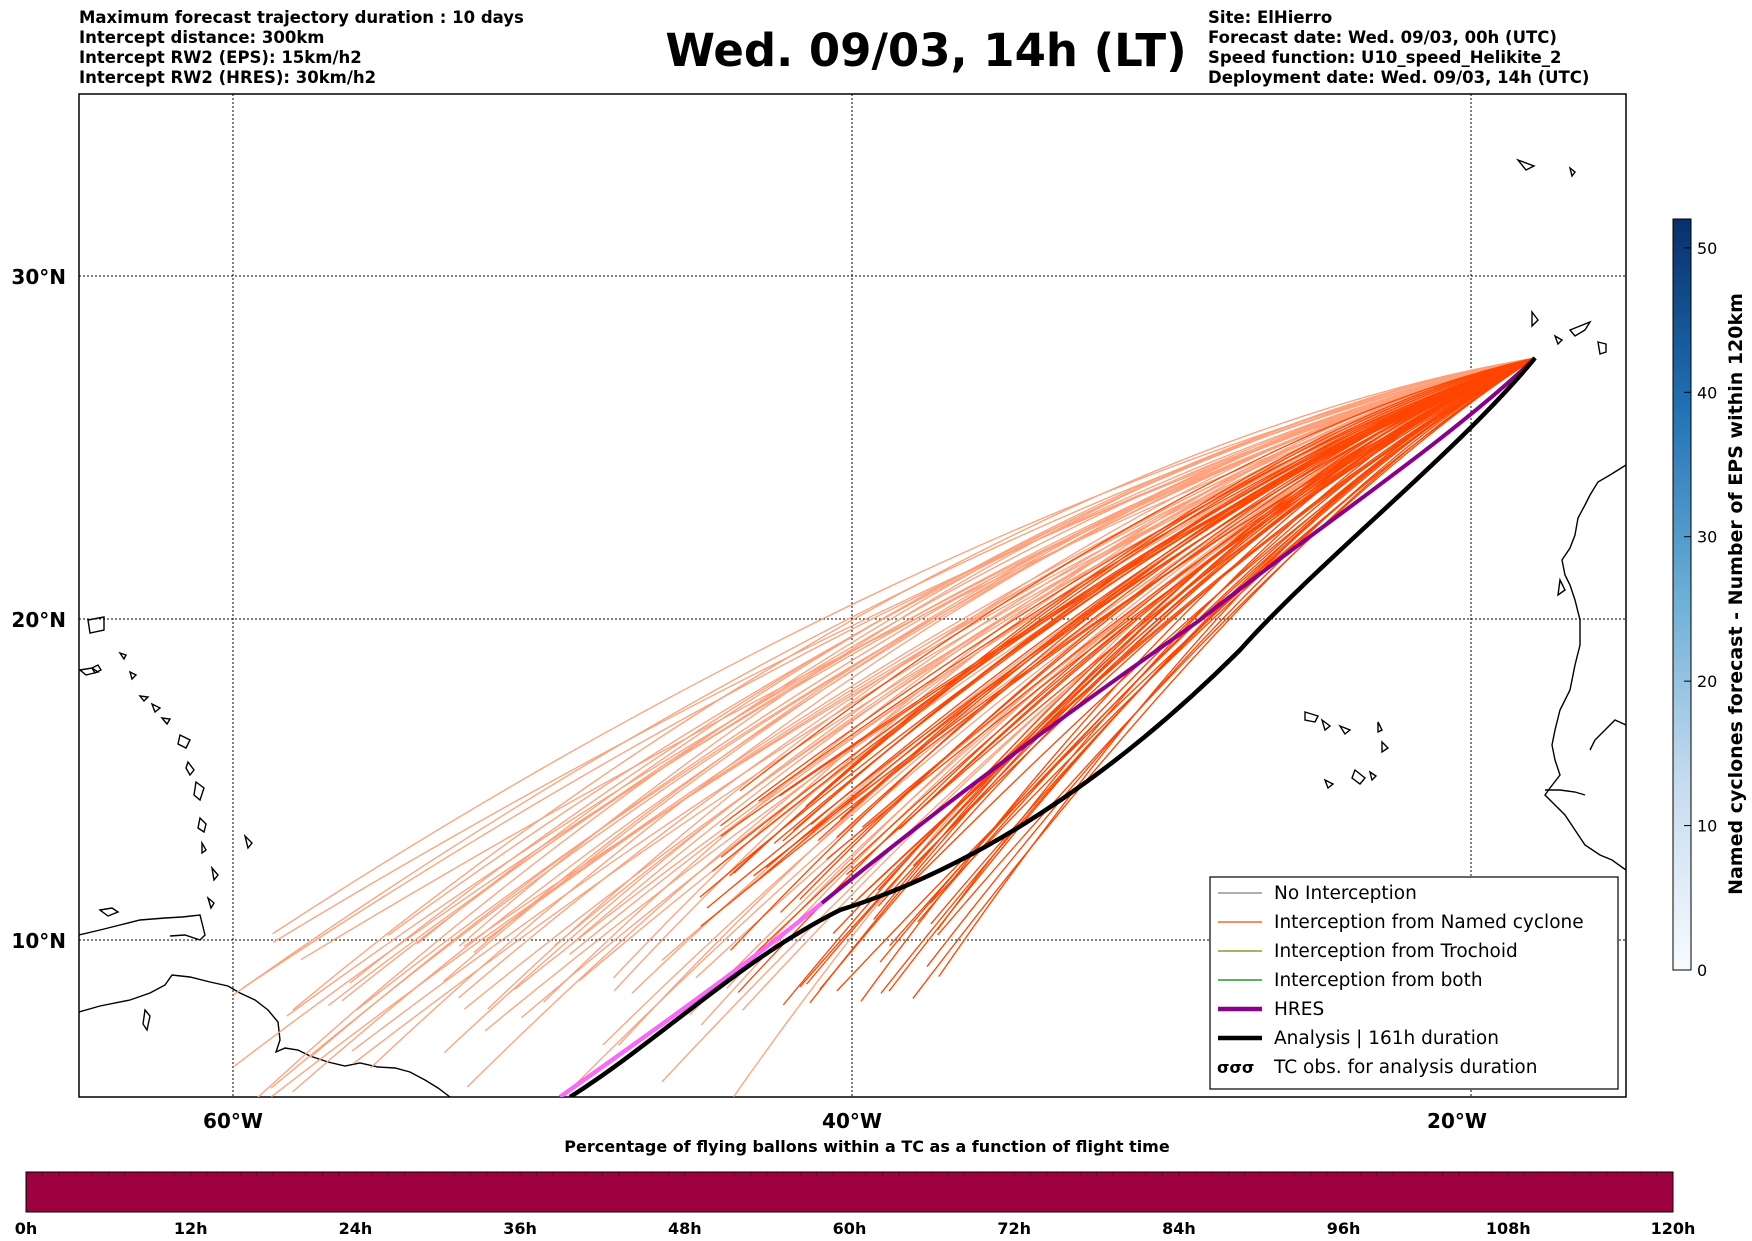 The height and width of the screenshot is (1241, 1752). Describe the element at coordinates (26, 1228) in the screenshot. I see `colorbar-tick-label: 0h` at that location.